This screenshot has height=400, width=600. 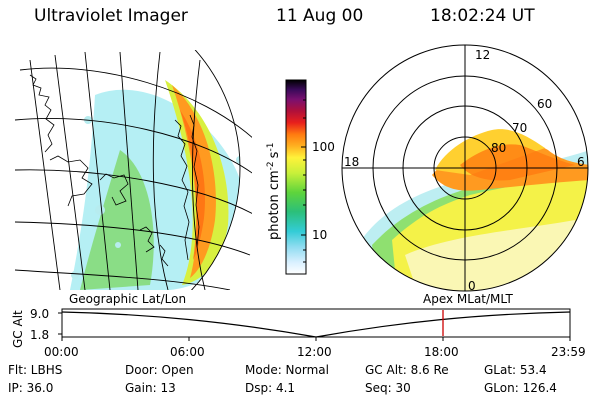 What do you see at coordinates (303, 181) in the screenshot?
I see `colorbar-ticks` at bounding box center [303, 181].